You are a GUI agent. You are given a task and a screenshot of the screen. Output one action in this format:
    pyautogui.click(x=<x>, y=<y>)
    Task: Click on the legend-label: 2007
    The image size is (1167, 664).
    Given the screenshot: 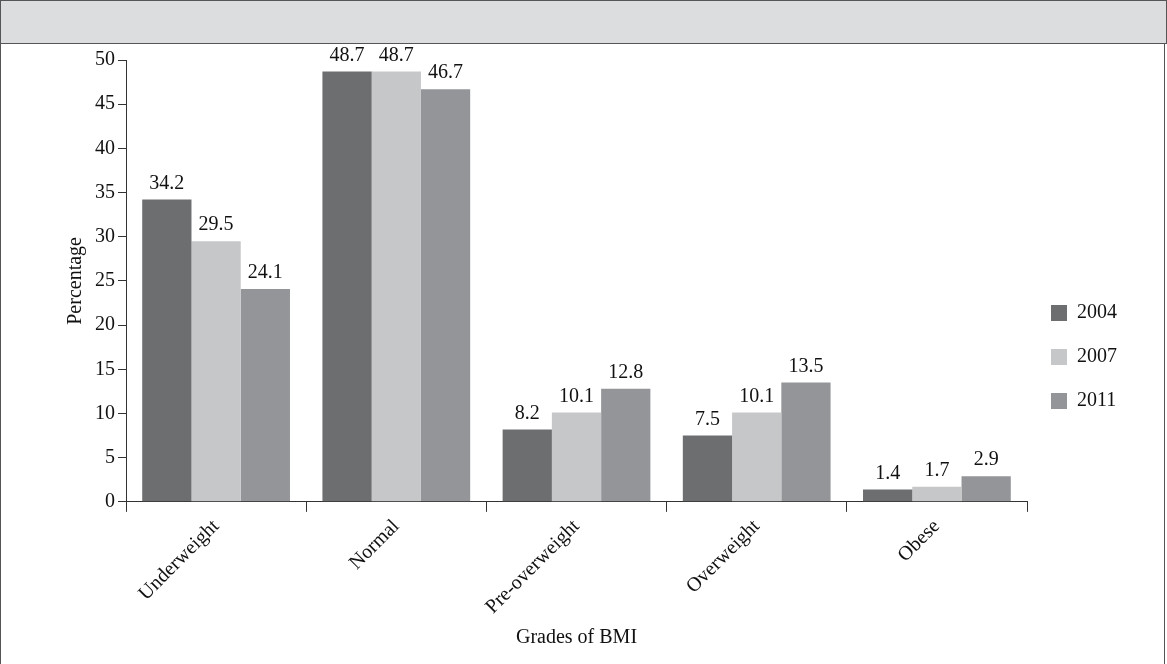 What is the action you would take?
    pyautogui.click(x=1097, y=355)
    